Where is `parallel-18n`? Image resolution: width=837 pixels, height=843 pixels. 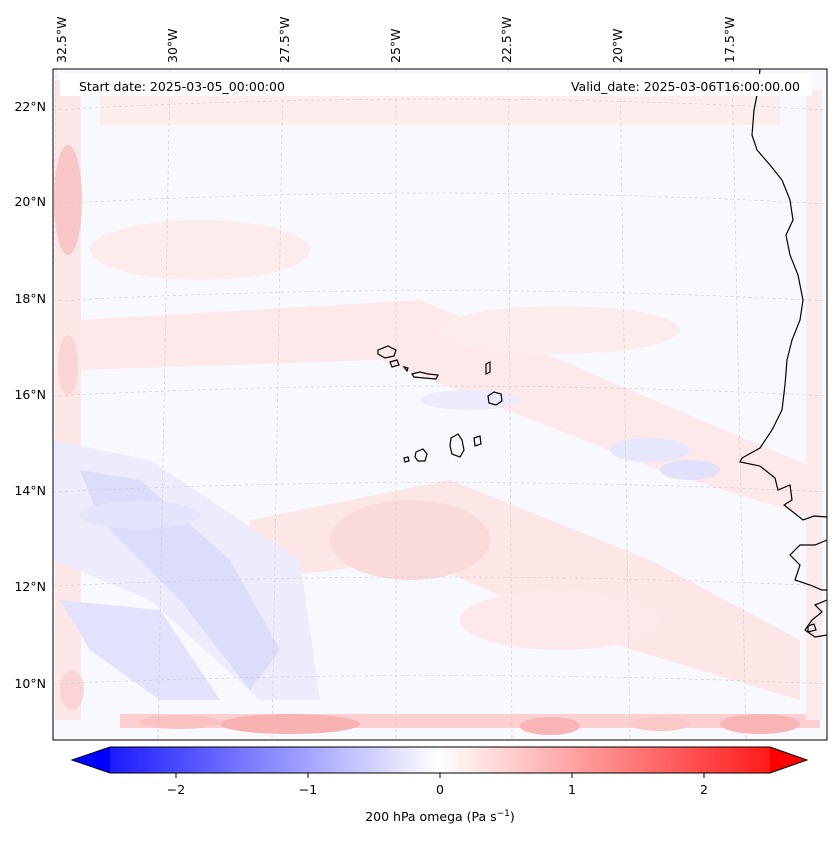
parallel-18n is located at coordinates (440, 296).